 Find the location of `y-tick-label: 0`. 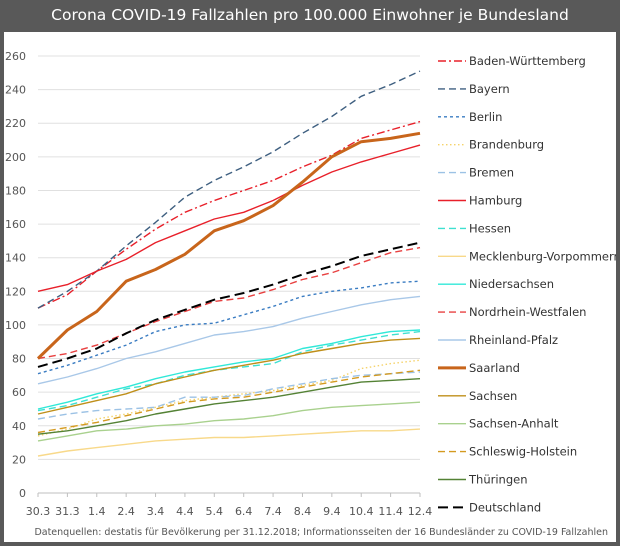

y-tick-label: 0 is located at coordinates (22, 493).